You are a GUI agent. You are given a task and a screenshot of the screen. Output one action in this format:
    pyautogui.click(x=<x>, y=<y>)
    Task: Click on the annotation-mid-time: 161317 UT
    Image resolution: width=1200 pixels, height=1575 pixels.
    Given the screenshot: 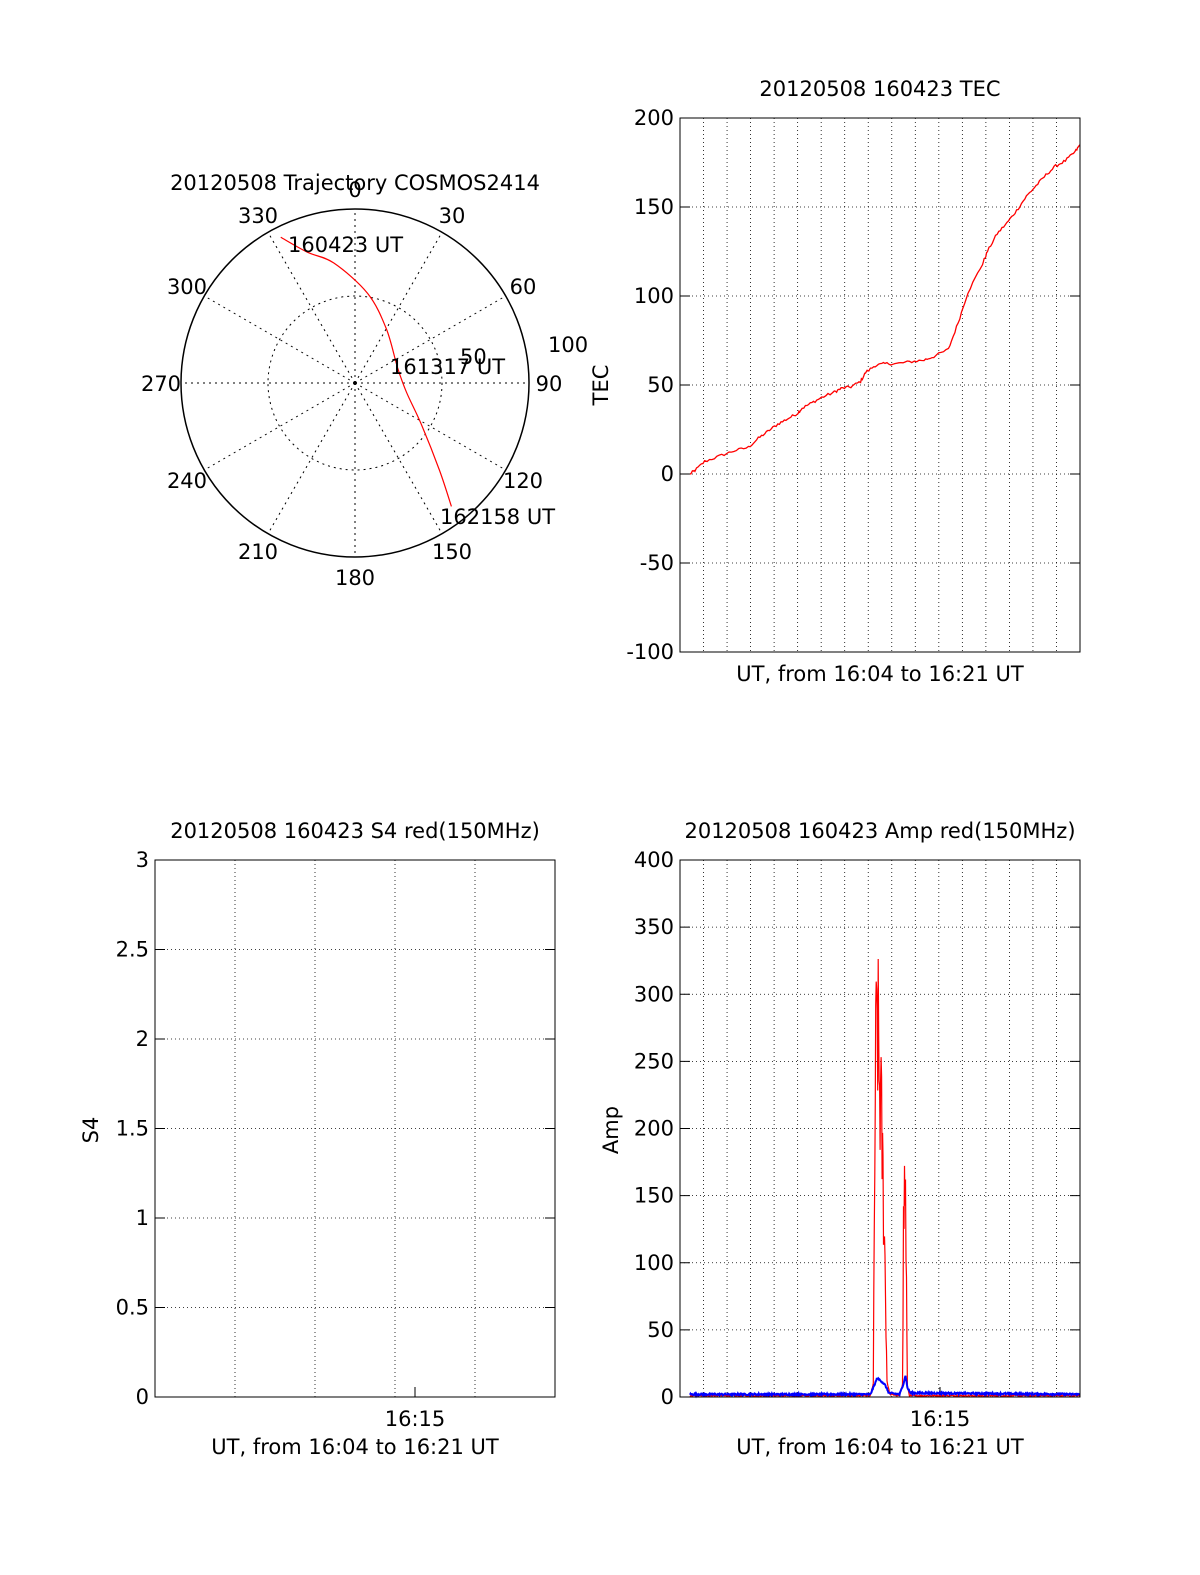 What is the action you would take?
    pyautogui.click(x=447, y=367)
    